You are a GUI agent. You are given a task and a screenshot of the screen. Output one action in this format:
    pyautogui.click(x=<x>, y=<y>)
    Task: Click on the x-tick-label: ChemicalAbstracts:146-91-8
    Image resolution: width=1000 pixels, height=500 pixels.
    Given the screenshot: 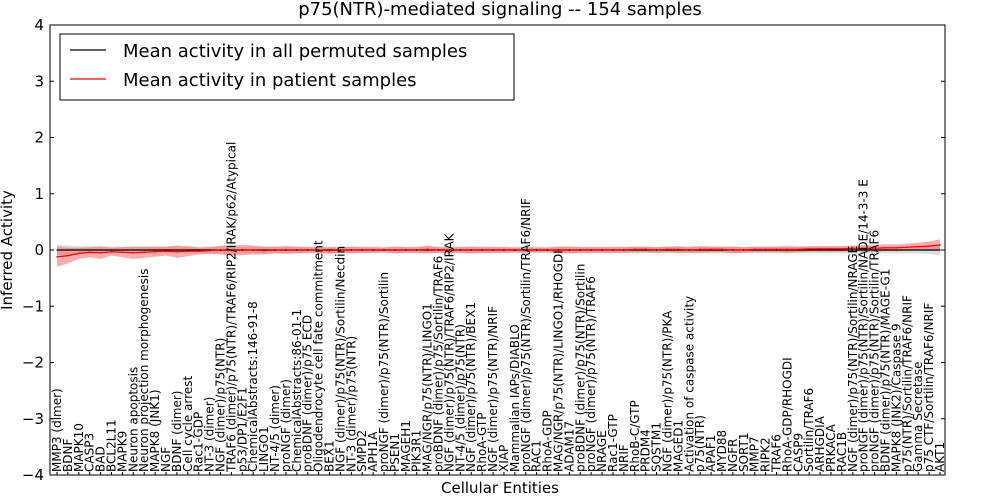 What is the action you would take?
    pyautogui.click(x=253, y=386)
    